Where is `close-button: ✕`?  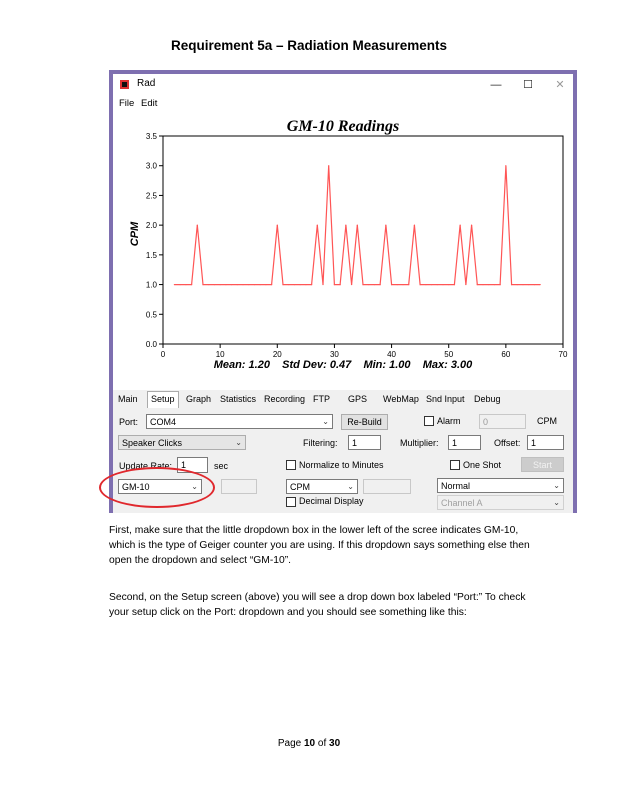 close-button: ✕ is located at coordinates (560, 85).